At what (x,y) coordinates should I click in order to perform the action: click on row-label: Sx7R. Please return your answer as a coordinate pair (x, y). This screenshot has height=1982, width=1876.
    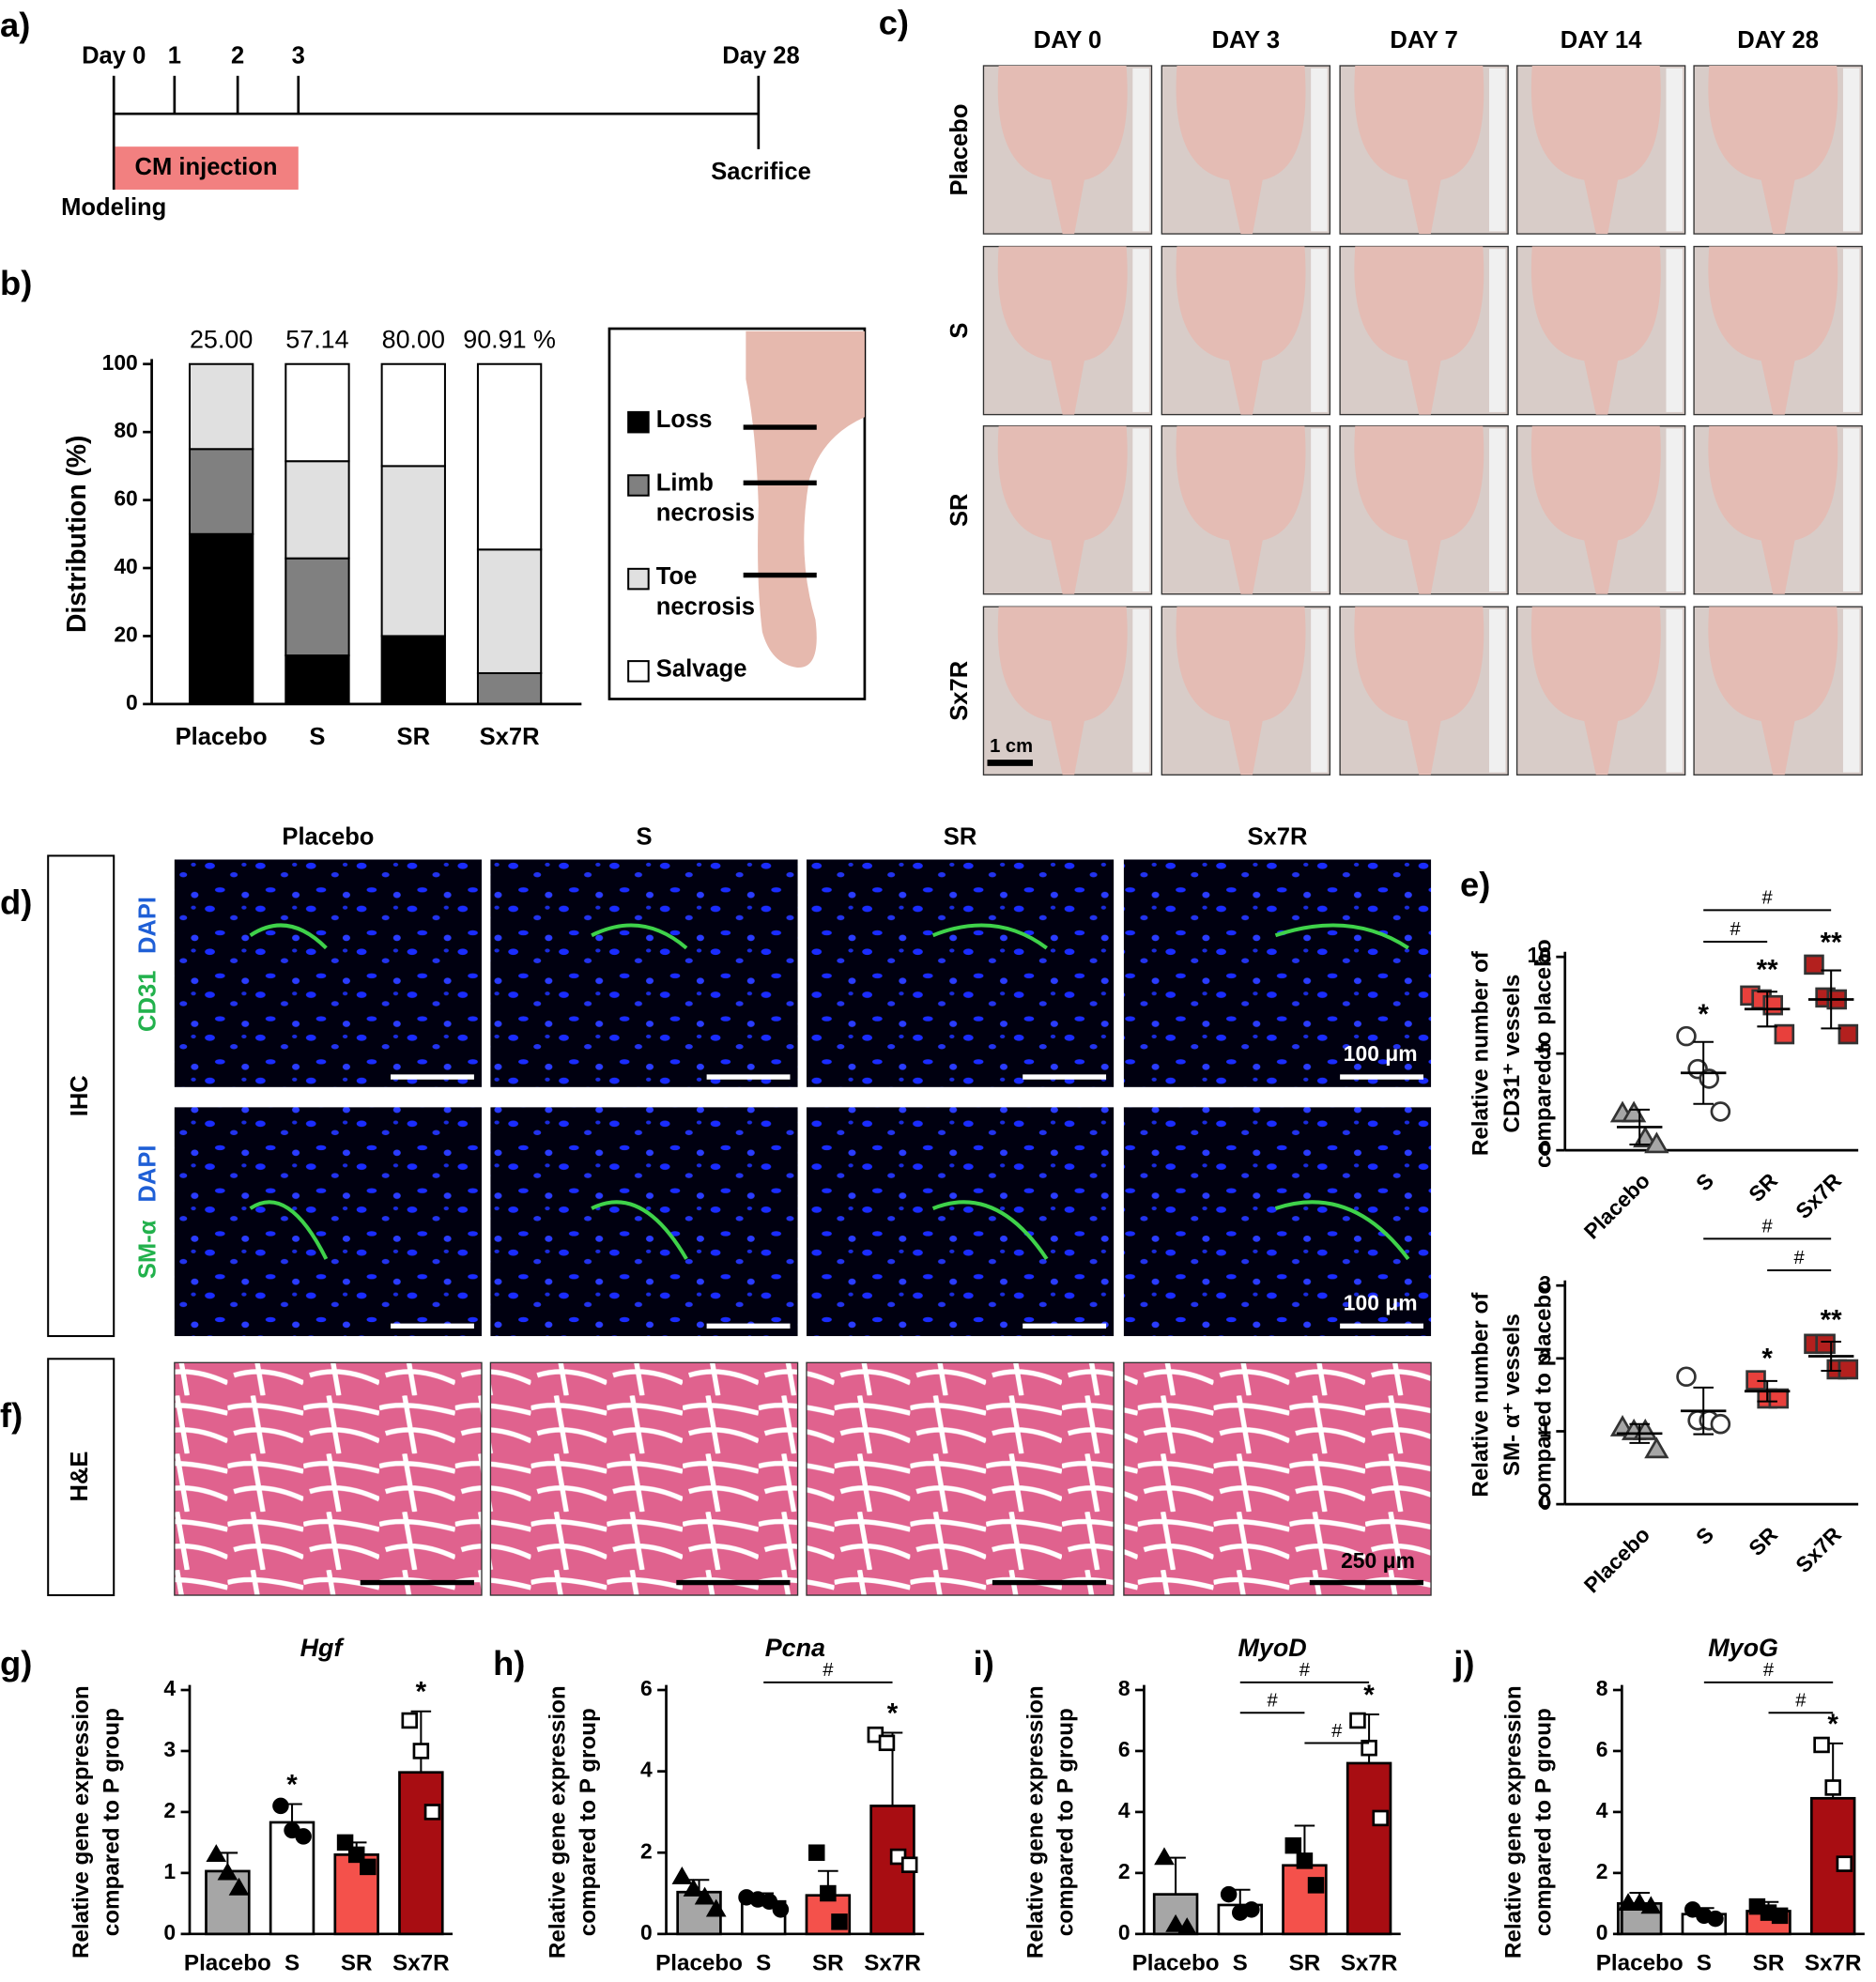
    Looking at the image, I should click on (959, 691).